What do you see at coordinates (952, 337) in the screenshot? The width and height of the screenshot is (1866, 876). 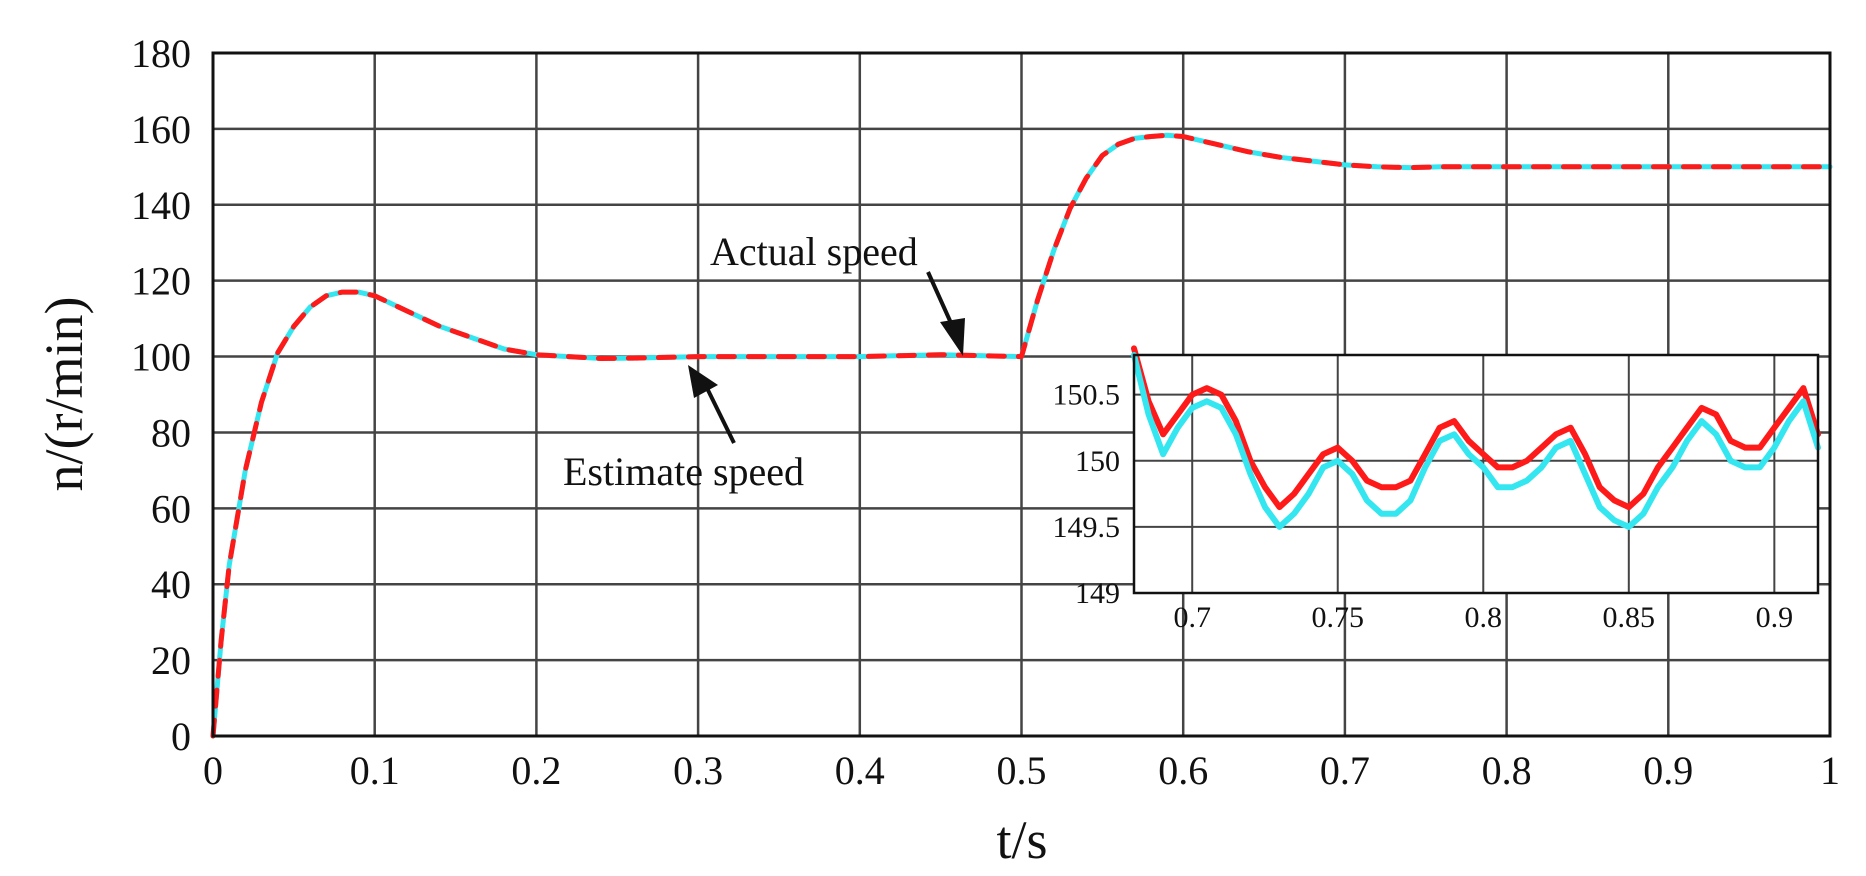 I see `arrow-actual-speed-head` at bounding box center [952, 337].